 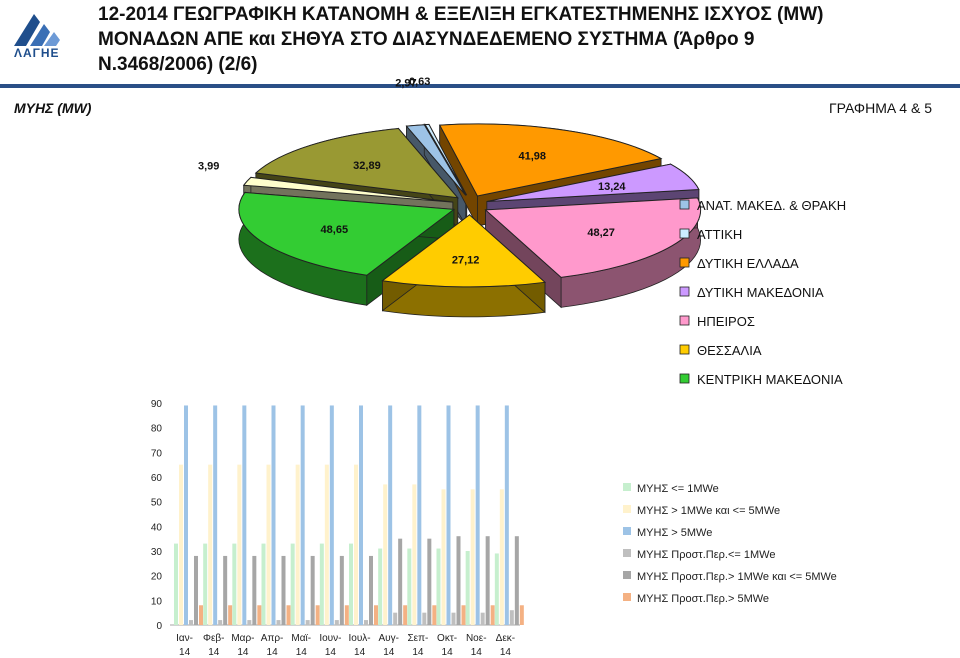 What do you see at coordinates (335, 230) in the screenshot?
I see `pie-value-label: 48,65` at bounding box center [335, 230].